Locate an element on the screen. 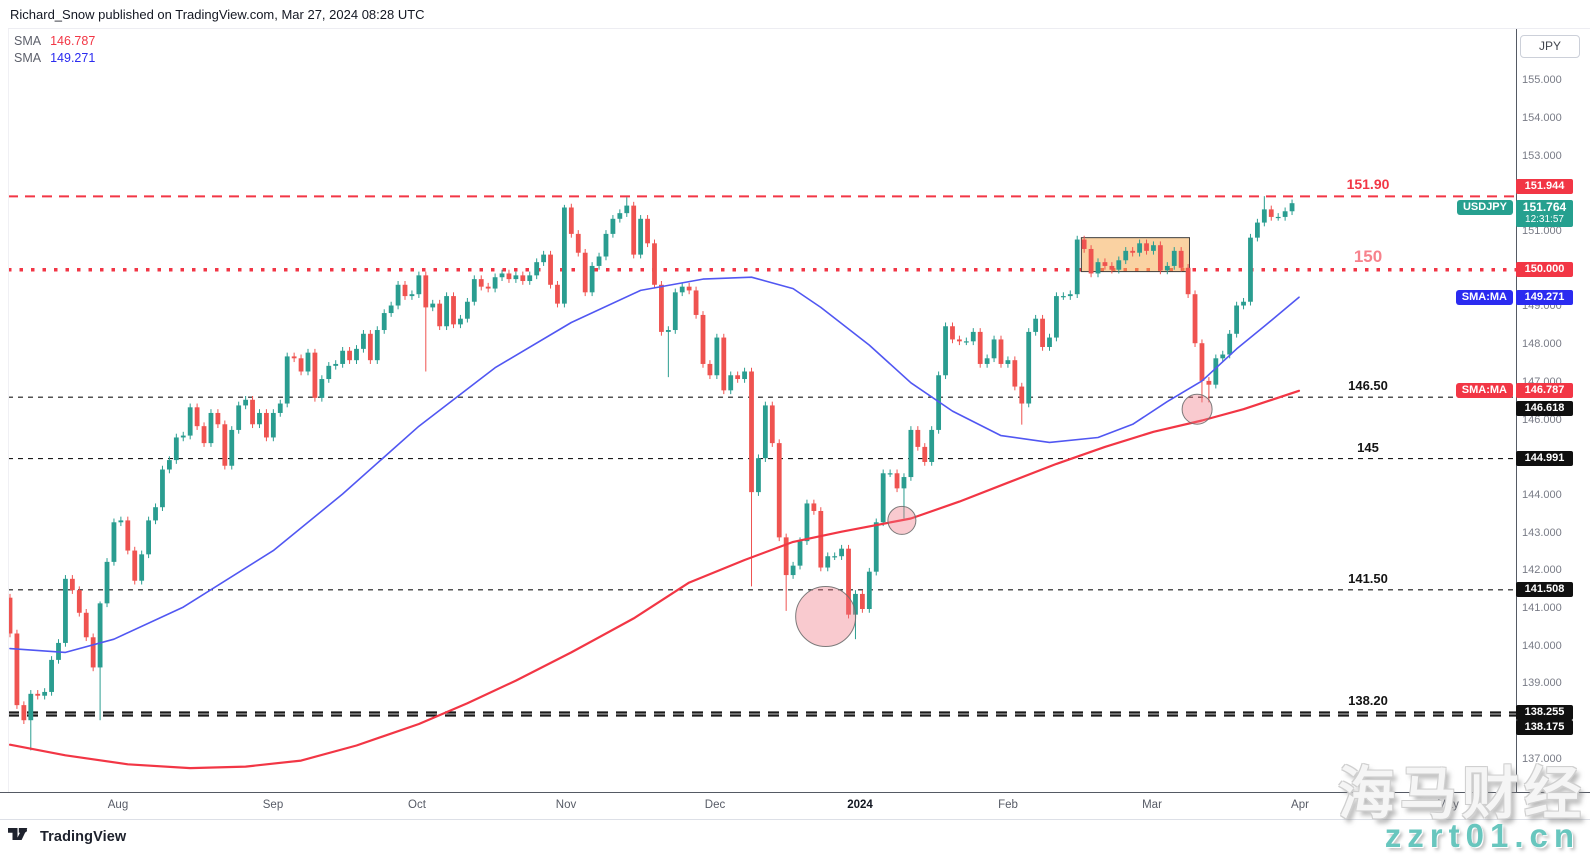 This screenshot has width=1590, height=862. price-badge: 150.000 is located at coordinates (1544, 270).